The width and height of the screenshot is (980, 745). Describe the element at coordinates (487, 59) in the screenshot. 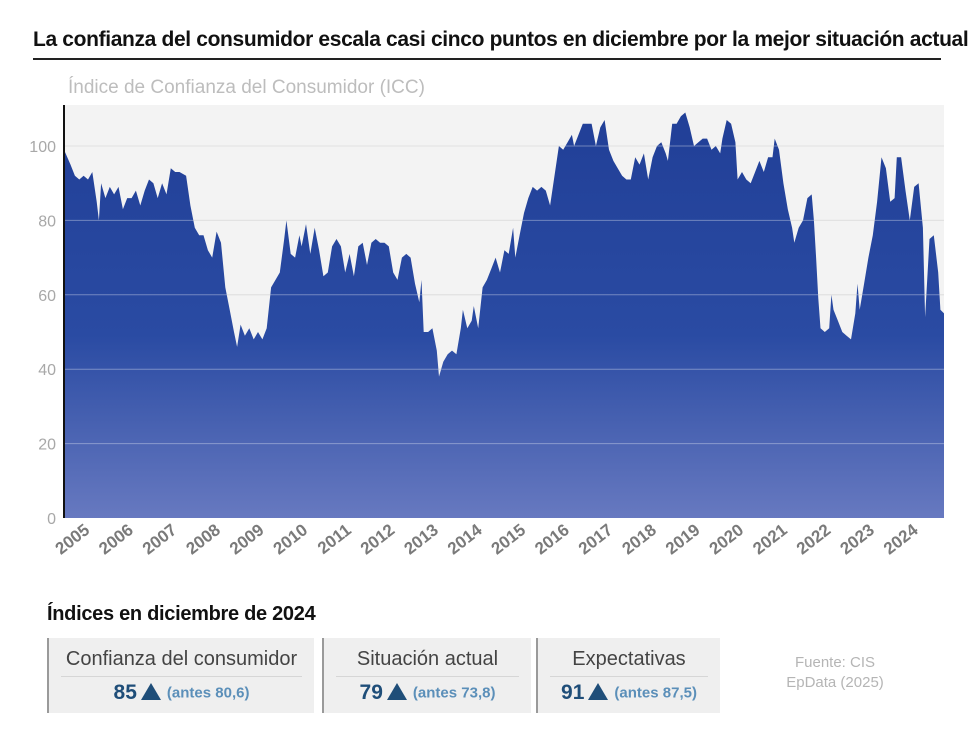

I see `title-divider` at that location.